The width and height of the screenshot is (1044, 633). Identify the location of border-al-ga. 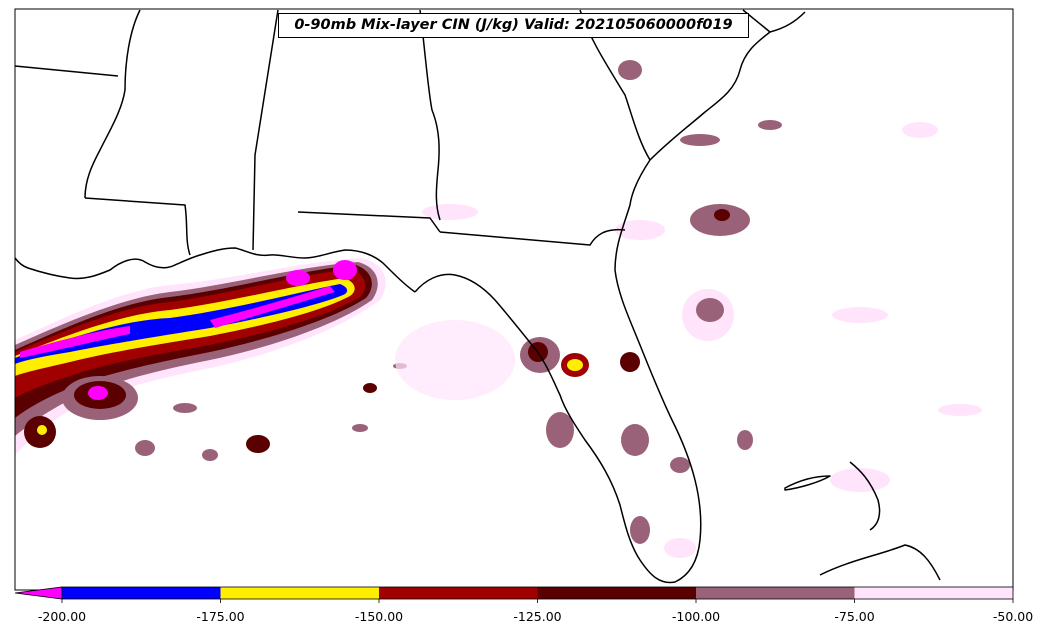
(430, 115).